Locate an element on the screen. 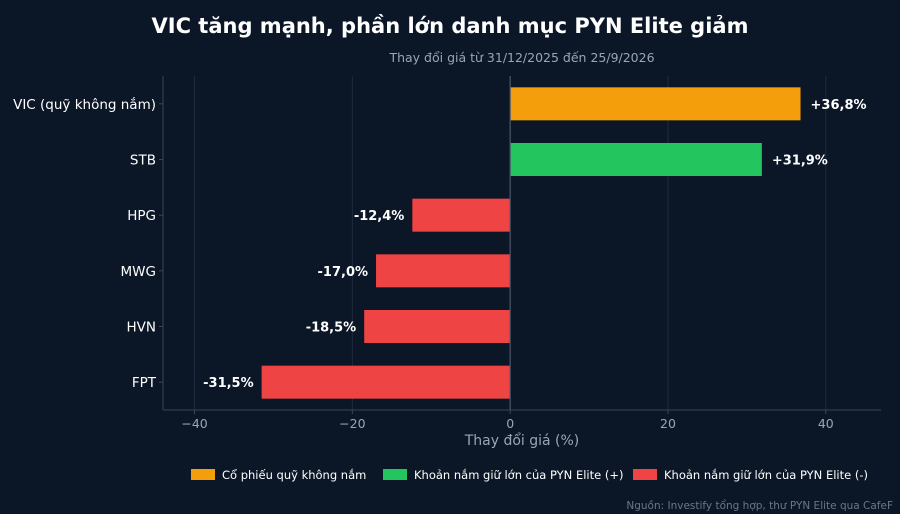 The height and width of the screenshot is (514, 900). legend-label: Khoản nắm giữ lớn của PYN Elite (-) is located at coordinates (766, 475).